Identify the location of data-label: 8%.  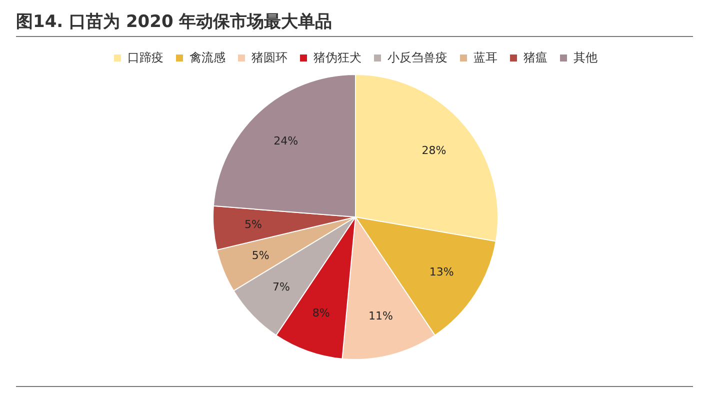
(321, 313).